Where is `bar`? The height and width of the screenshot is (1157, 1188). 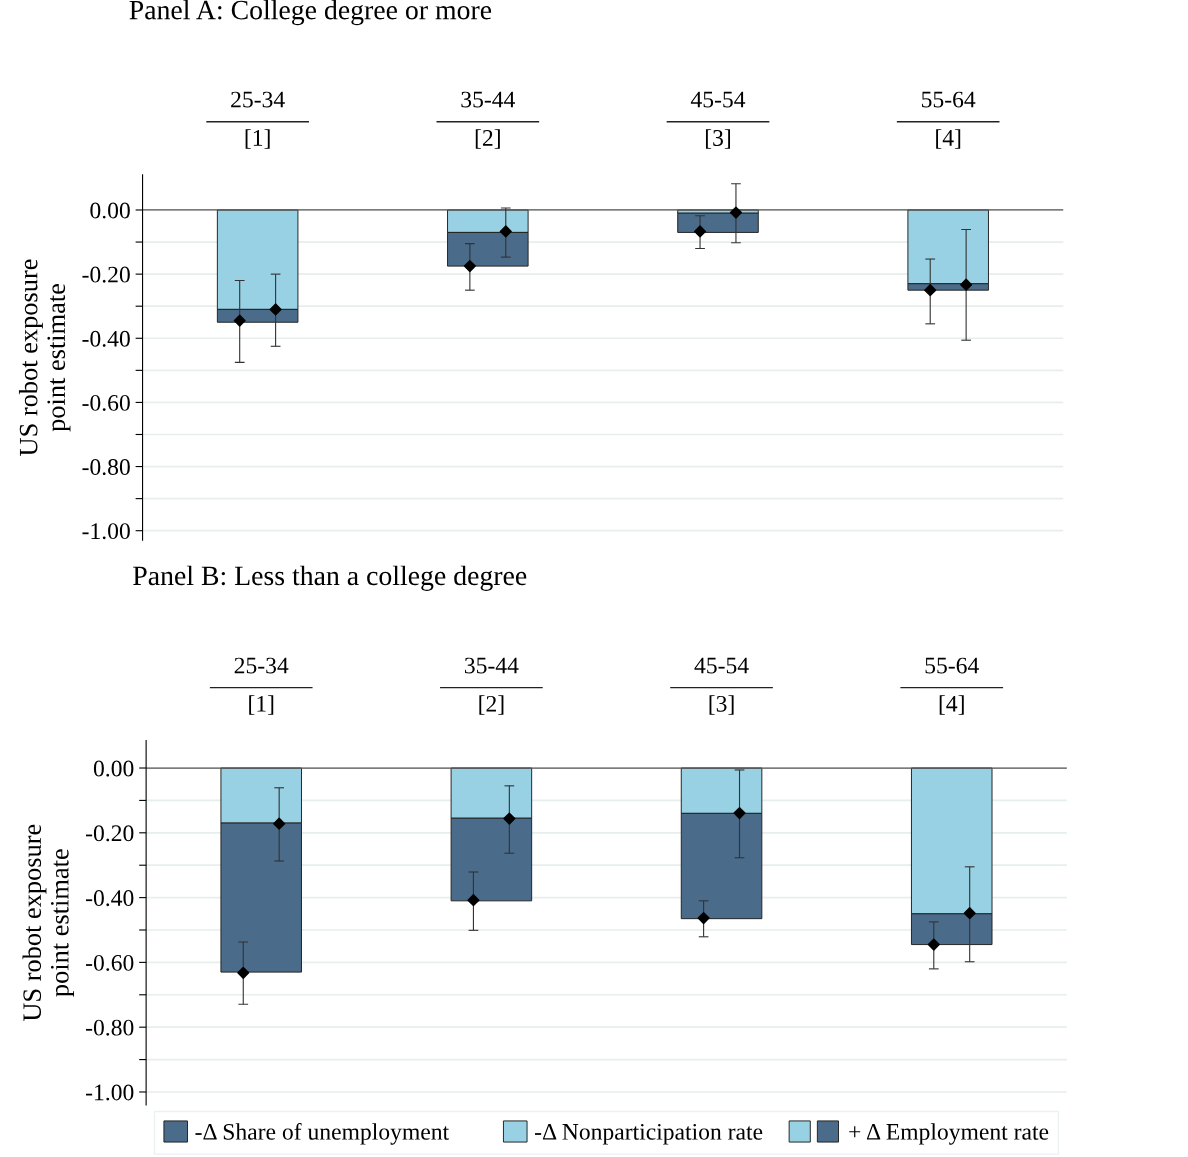 bar is located at coordinates (718, 222).